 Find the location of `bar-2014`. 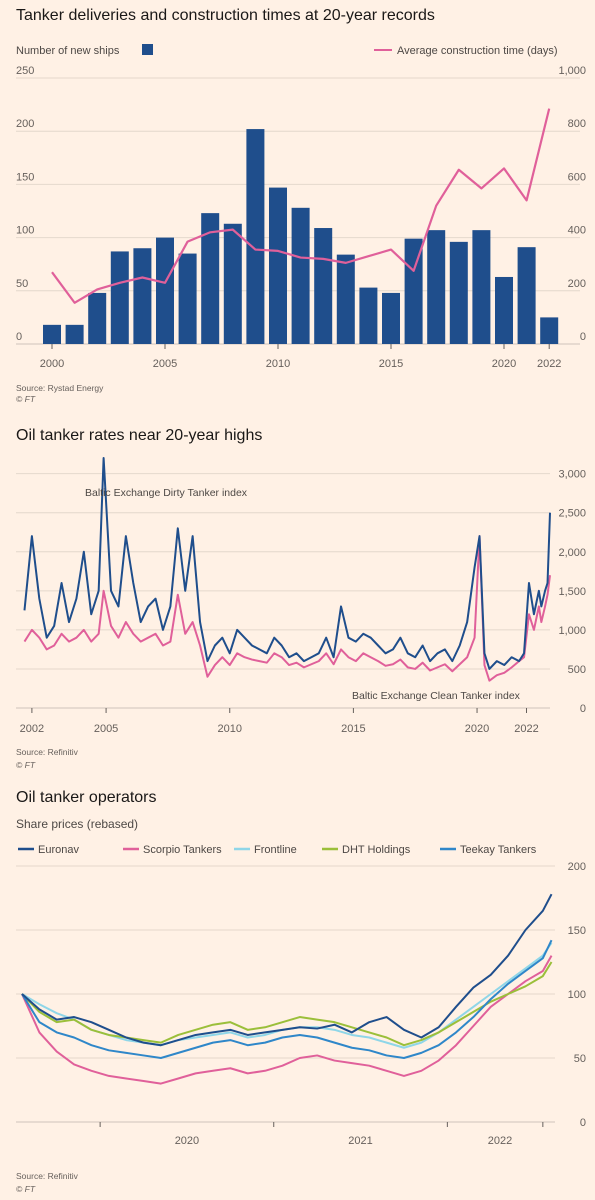

bar-2014 is located at coordinates (368, 315).